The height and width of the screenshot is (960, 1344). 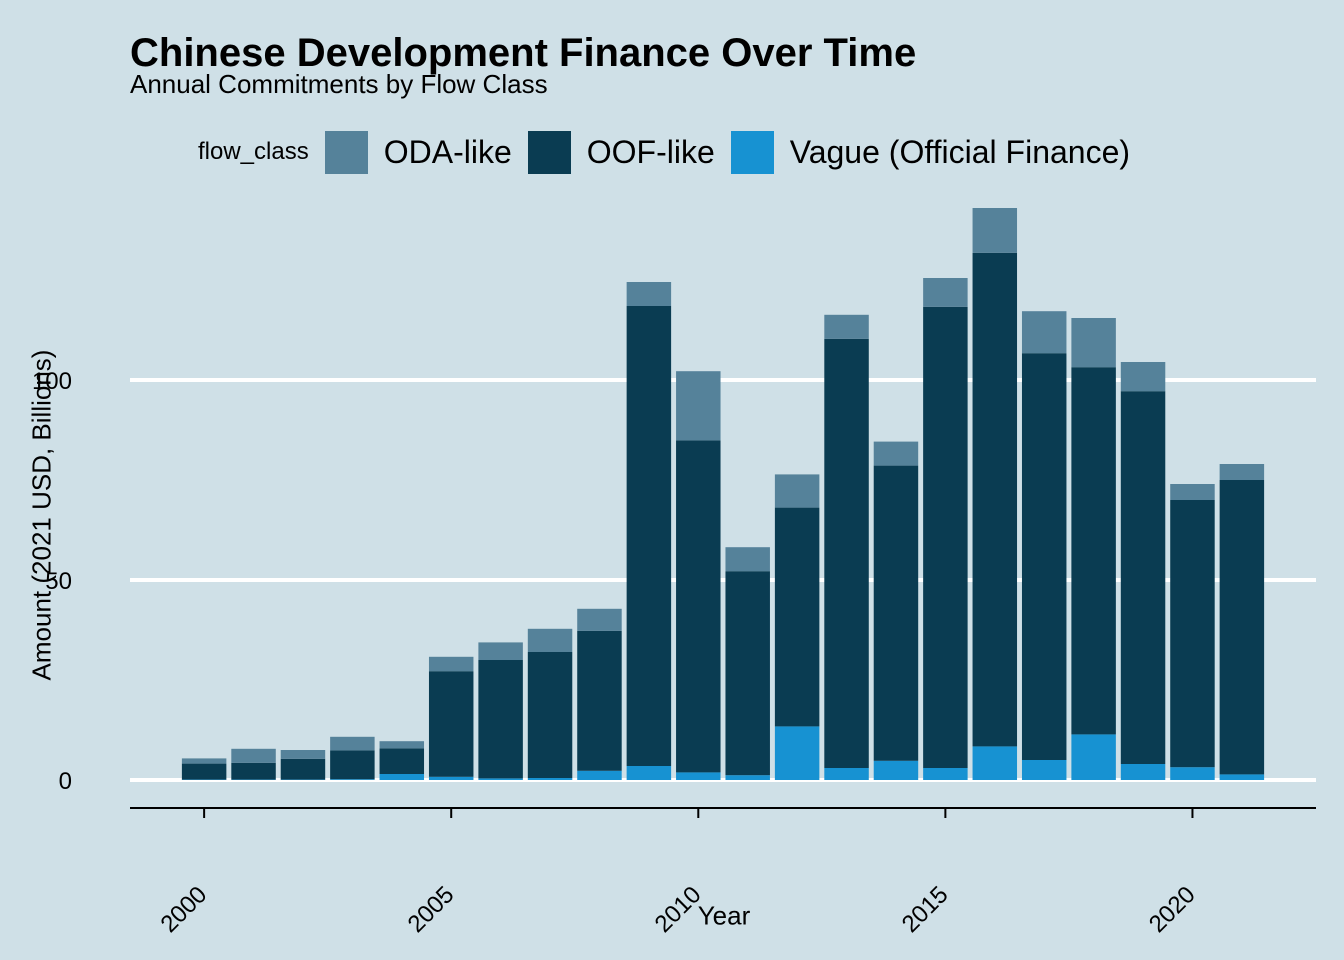 I want to click on chart-subtitle: Annual Commitments by Flow Class, so click(x=339, y=84).